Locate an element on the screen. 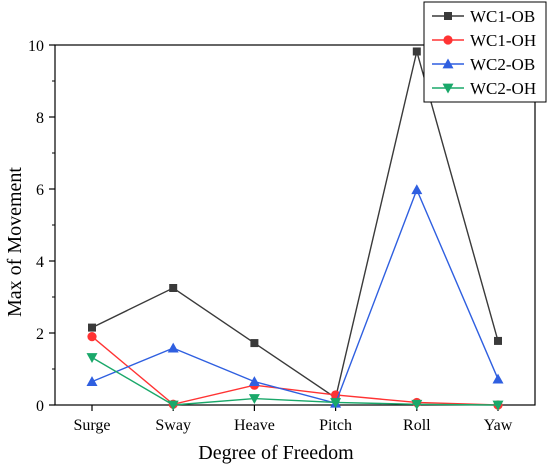 Image resolution: width=550 pixels, height=472 pixels. x-tick-label: Surge is located at coordinates (91, 425).